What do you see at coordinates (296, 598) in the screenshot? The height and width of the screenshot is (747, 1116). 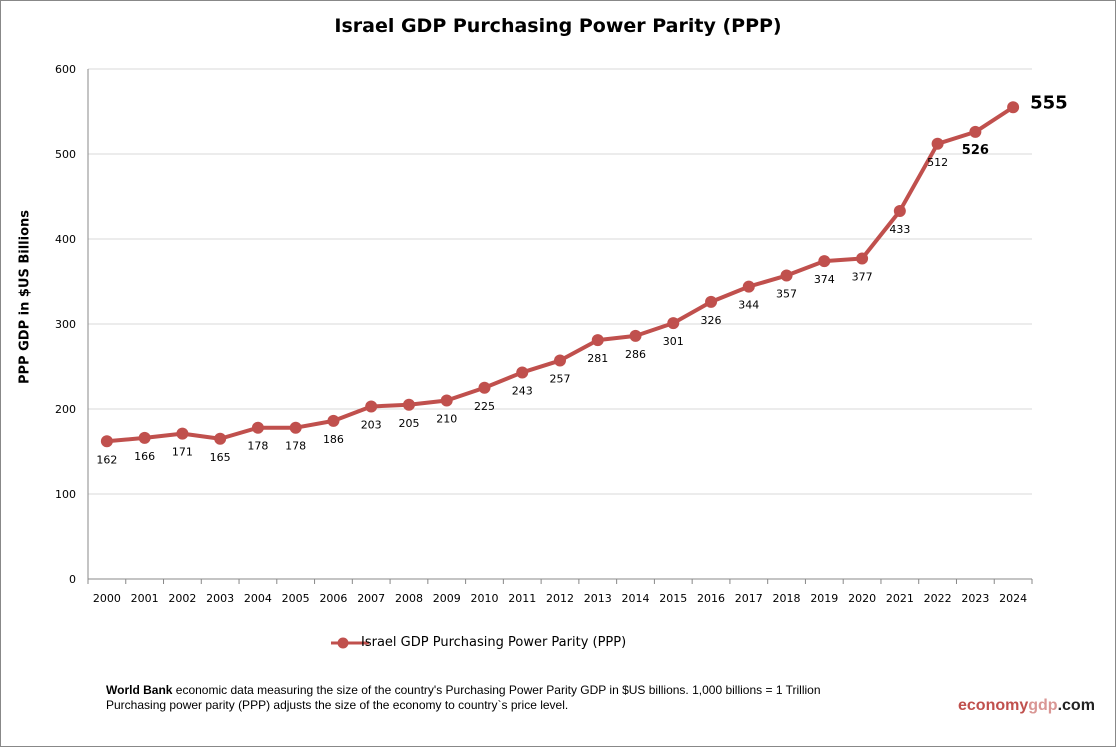 I see `x-tick-label: 2005` at bounding box center [296, 598].